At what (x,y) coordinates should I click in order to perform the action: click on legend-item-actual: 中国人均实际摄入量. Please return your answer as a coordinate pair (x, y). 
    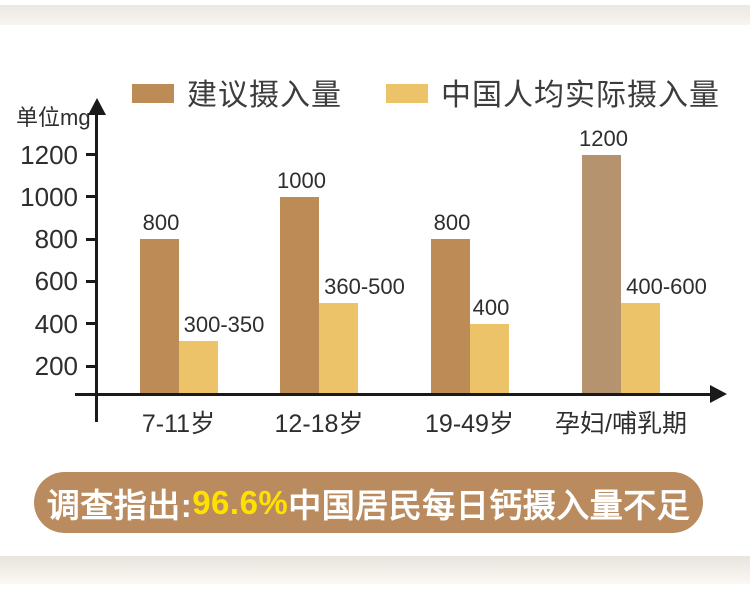
    Looking at the image, I should click on (553, 92).